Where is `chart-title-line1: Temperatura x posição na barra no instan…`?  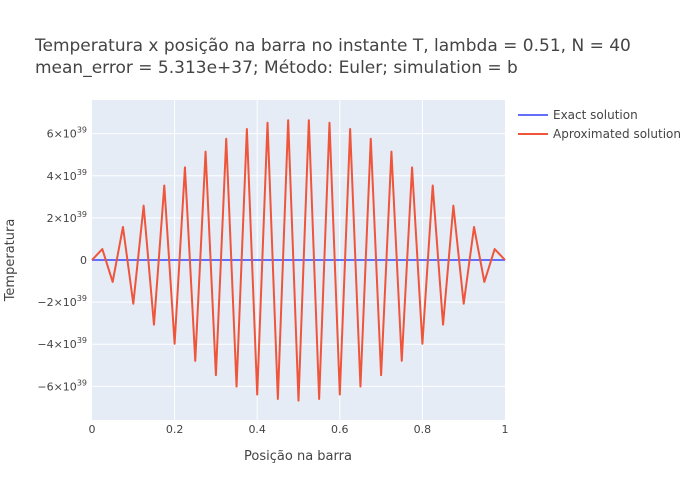 chart-title-line1: Temperatura x posição na barra no instan… is located at coordinates (332, 46).